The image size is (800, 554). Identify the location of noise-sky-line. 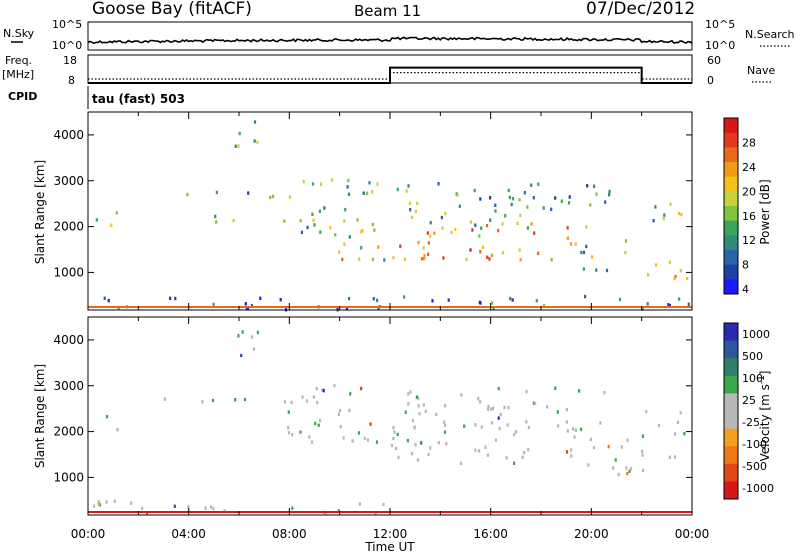
(390, 40).